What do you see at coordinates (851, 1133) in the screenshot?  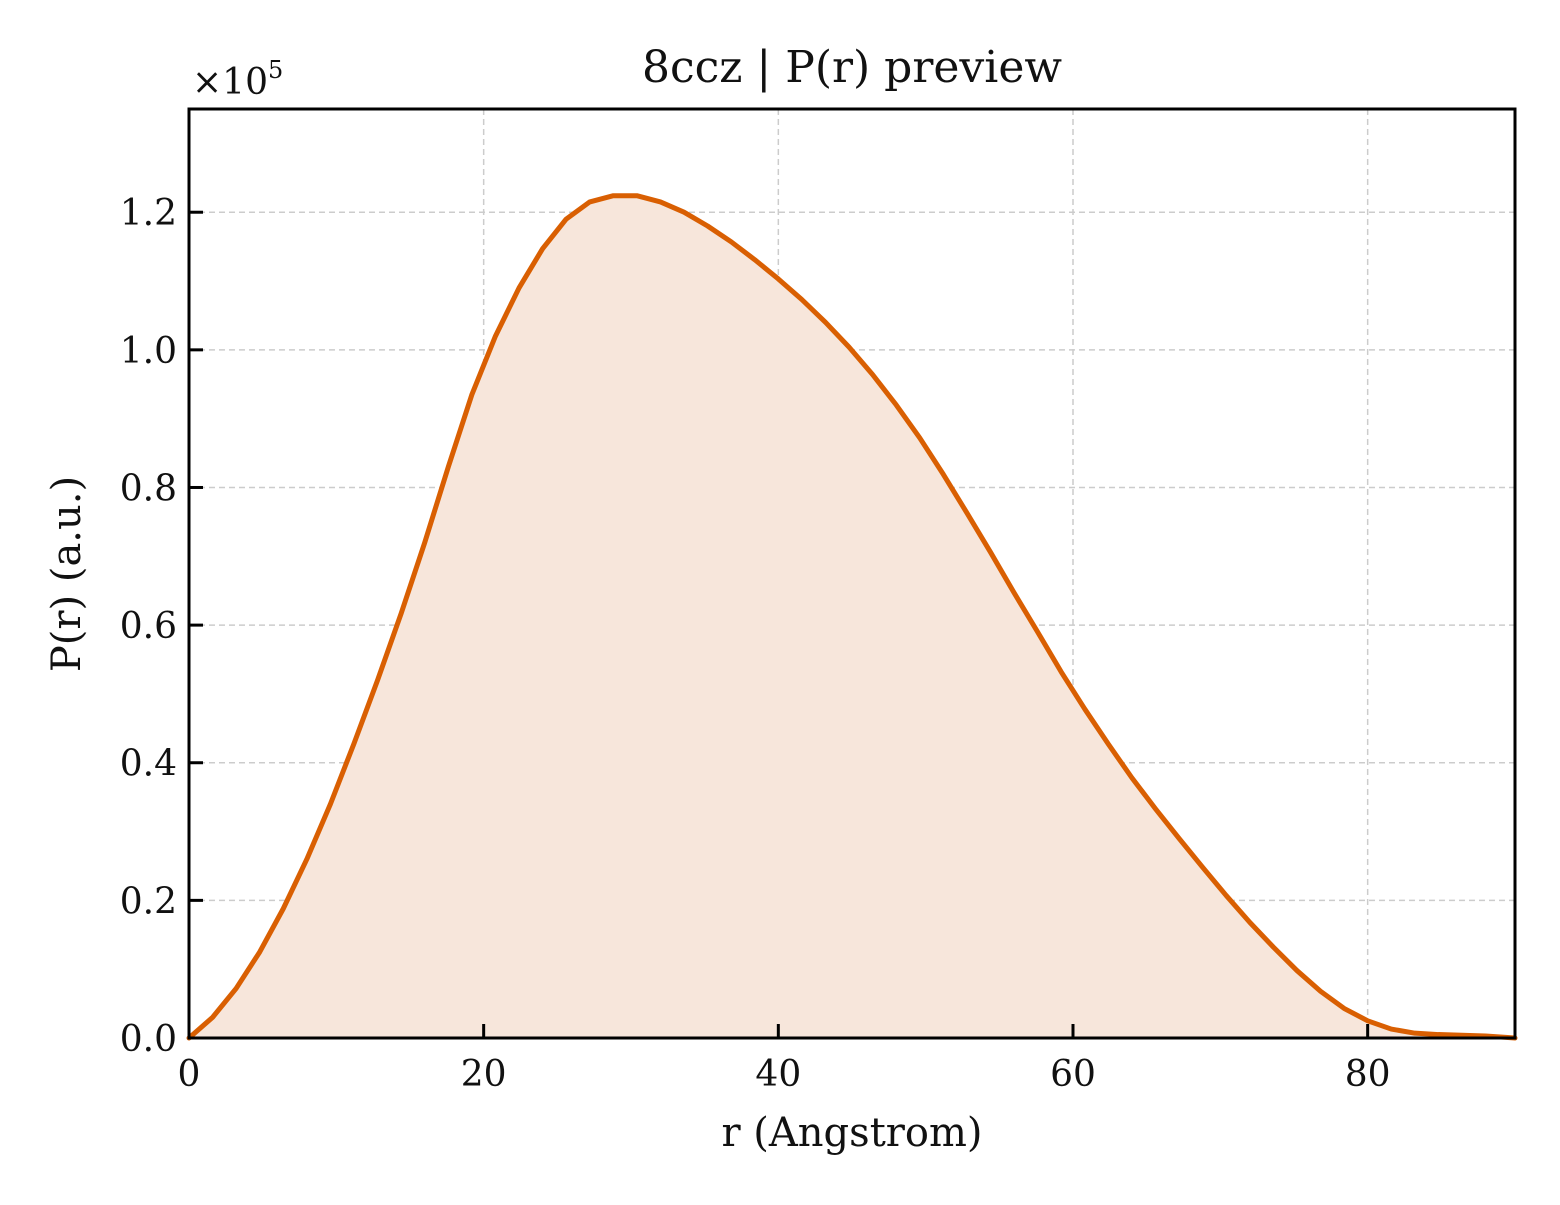 I see `x-axis-label: r (Angstrom)` at bounding box center [851, 1133].